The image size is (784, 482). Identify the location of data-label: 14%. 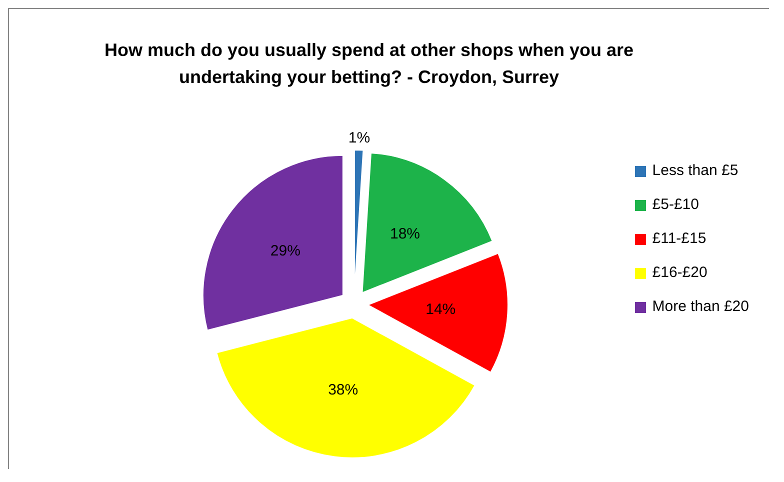
(441, 309).